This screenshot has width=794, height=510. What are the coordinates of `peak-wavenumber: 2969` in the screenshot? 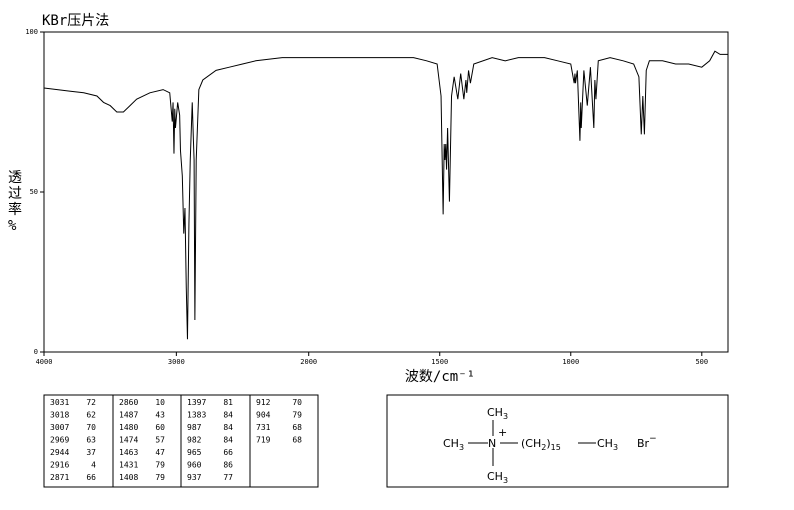 It's located at (59, 440).